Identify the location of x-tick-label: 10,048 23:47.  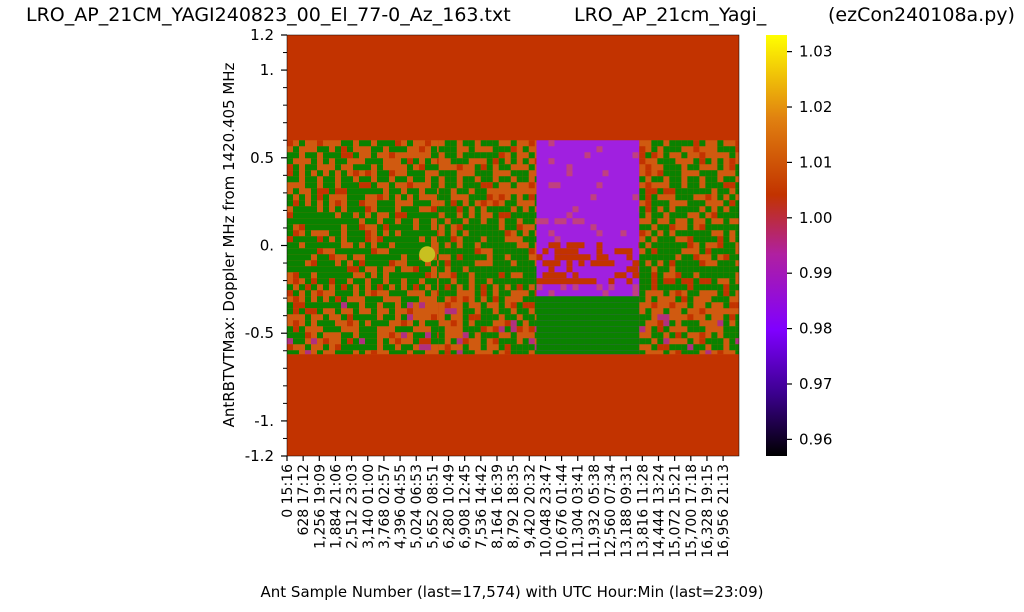
(546, 511).